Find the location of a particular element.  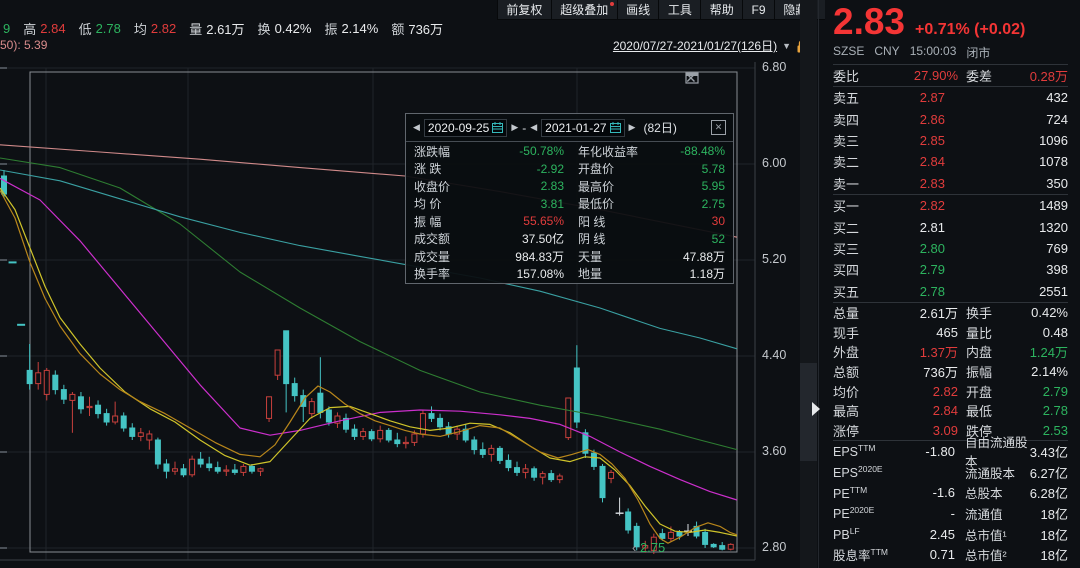

ask-row: 卖一 2.83 350 is located at coordinates (950, 183).